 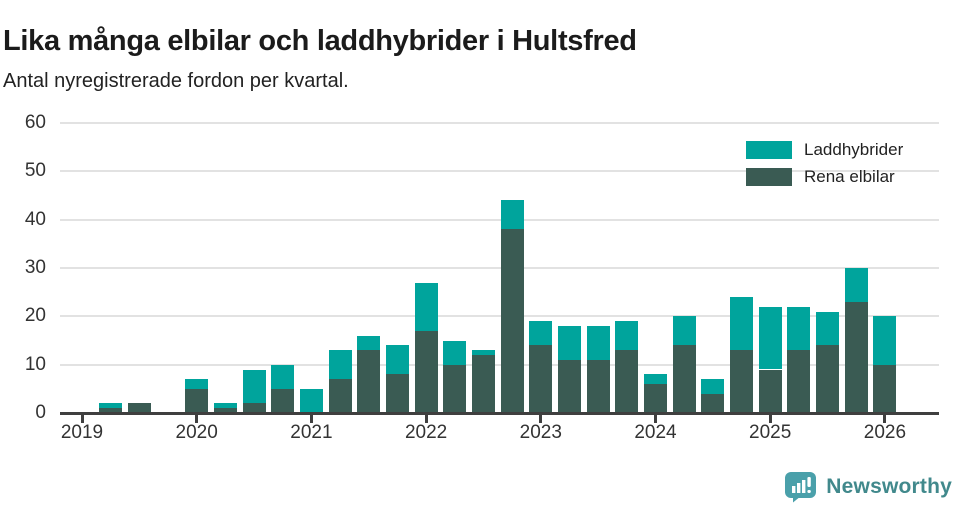 I want to click on legend-label: Rena elbilar, so click(x=849, y=176).